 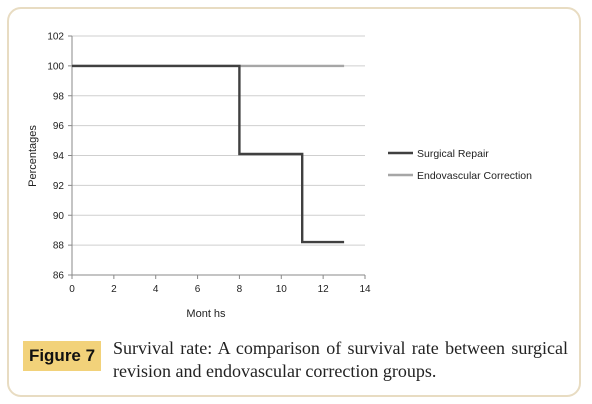 What do you see at coordinates (59, 246) in the screenshot?
I see `y-tick-label: 88` at bounding box center [59, 246].